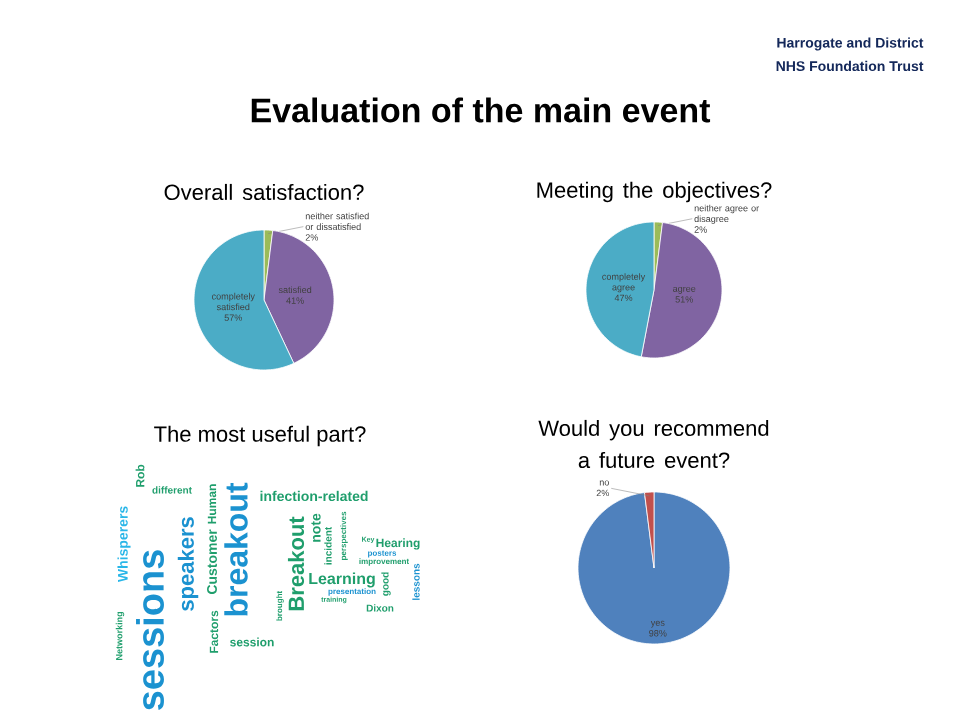  What do you see at coordinates (260, 436) in the screenshot?
I see `text: The most useful part?` at bounding box center [260, 436].